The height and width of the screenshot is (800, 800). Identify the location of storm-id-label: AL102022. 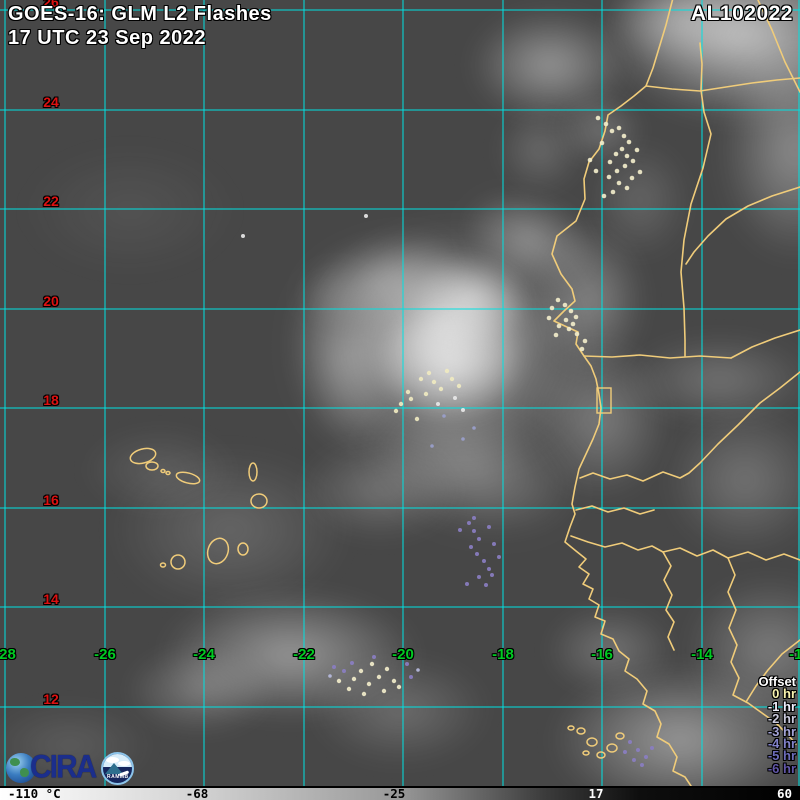
(741, 13).